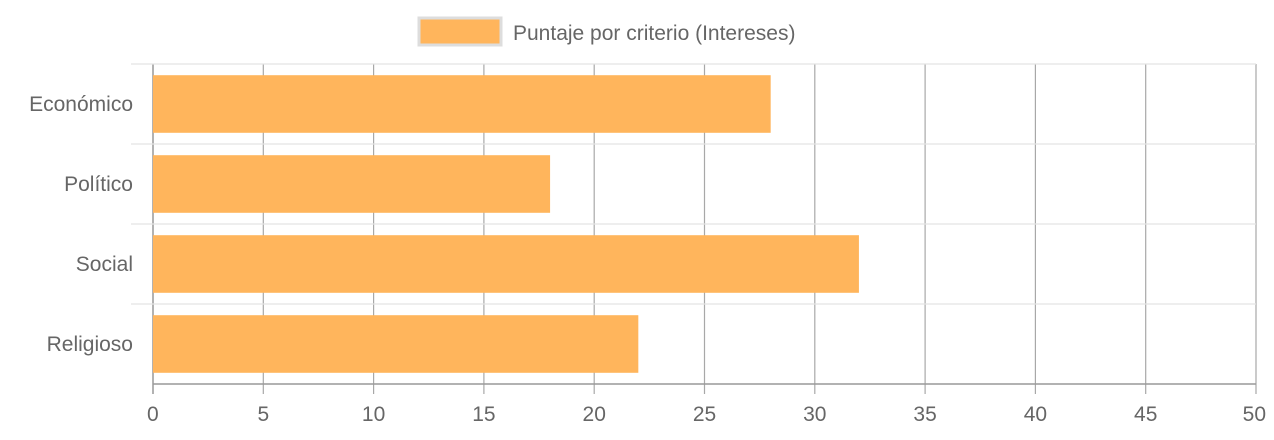 This screenshot has width=1274, height=440. What do you see at coordinates (81, 104) in the screenshot?
I see `y-category-label: Económico` at bounding box center [81, 104].